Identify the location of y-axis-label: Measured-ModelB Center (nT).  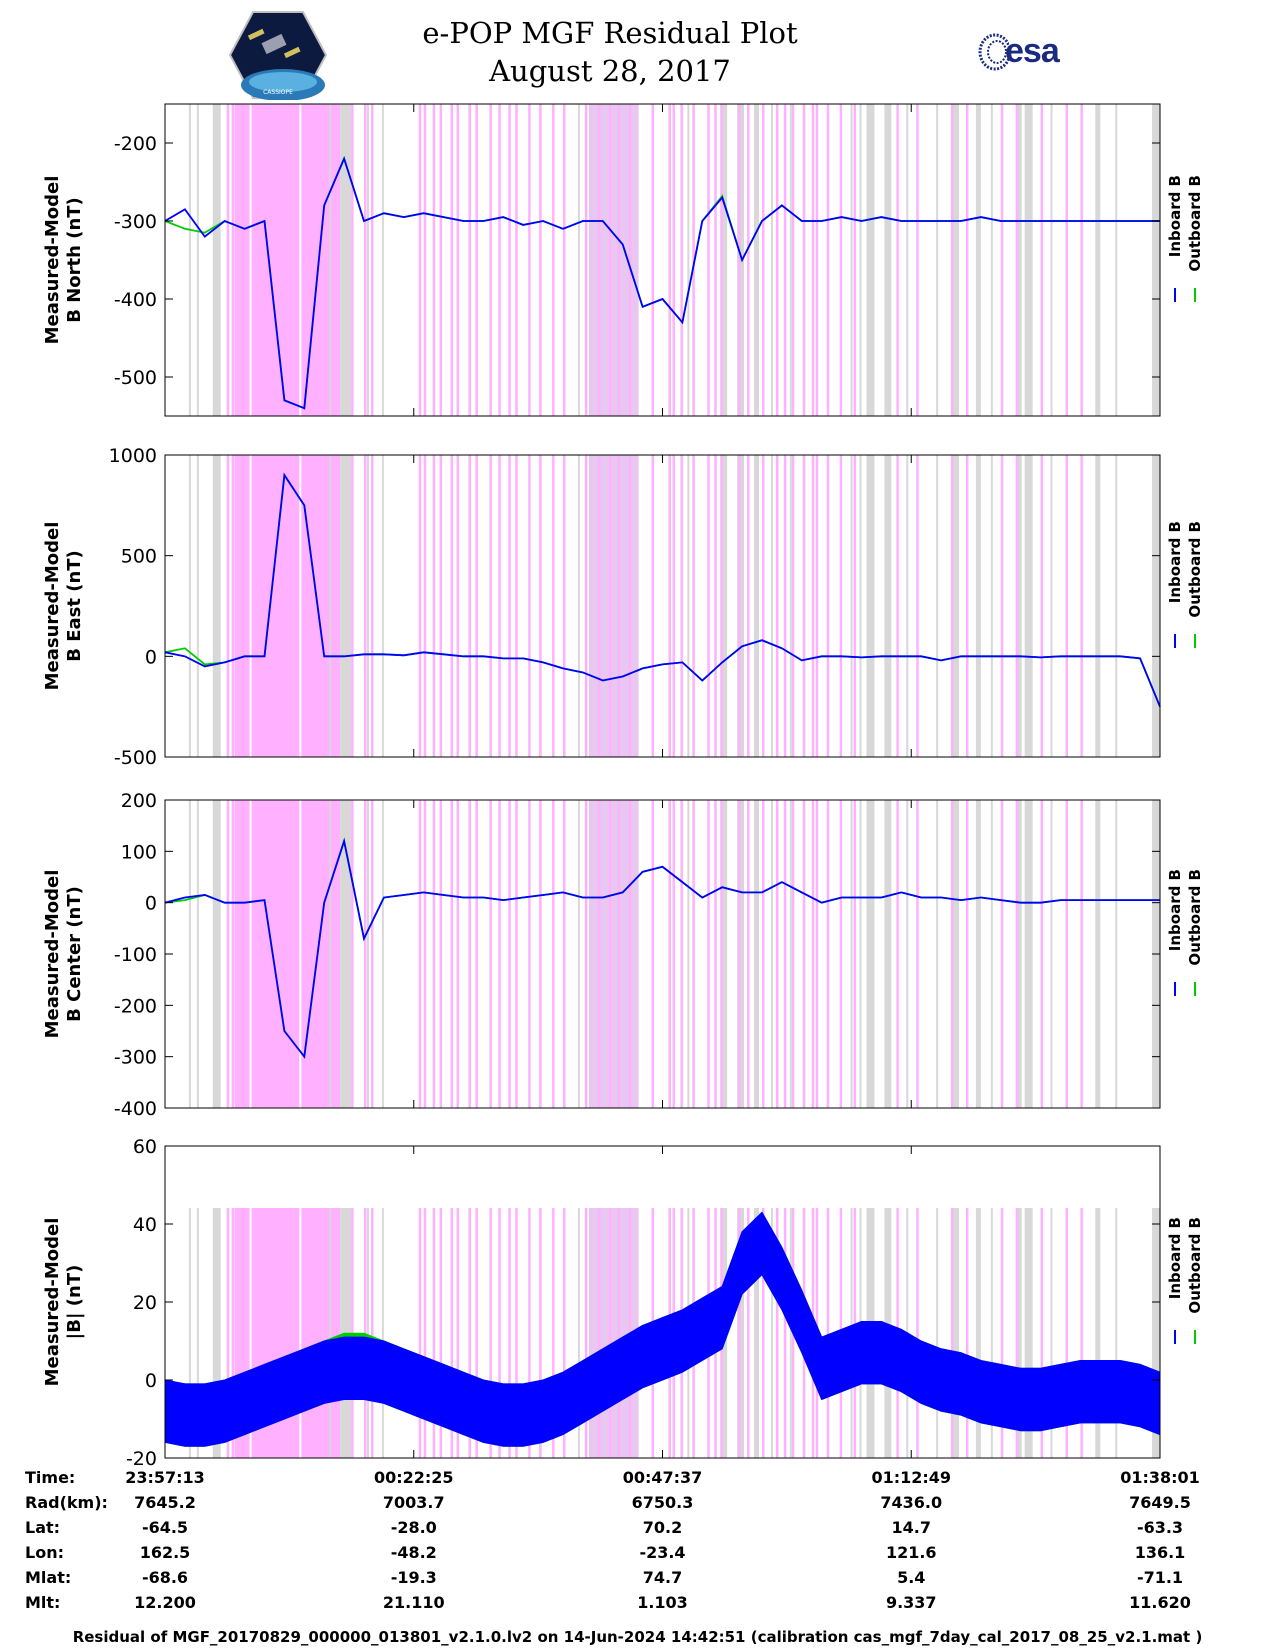
(63, 954).